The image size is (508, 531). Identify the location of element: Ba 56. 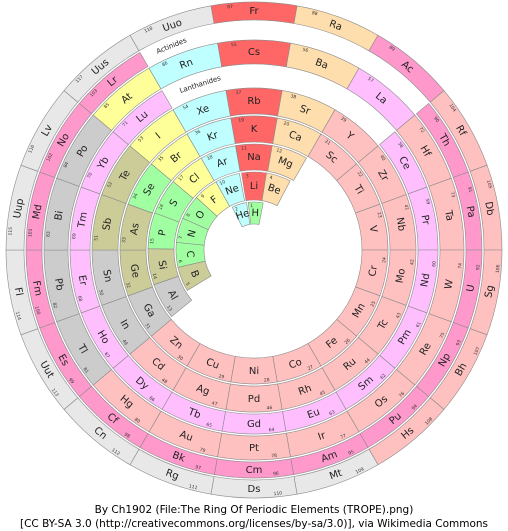
(322, 66).